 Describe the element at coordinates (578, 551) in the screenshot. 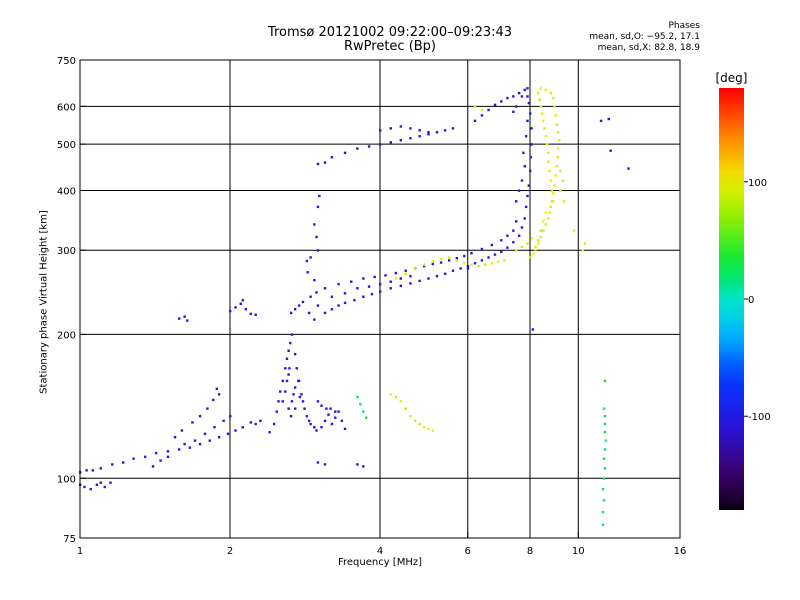

I see `x-tick-label: 10` at that location.